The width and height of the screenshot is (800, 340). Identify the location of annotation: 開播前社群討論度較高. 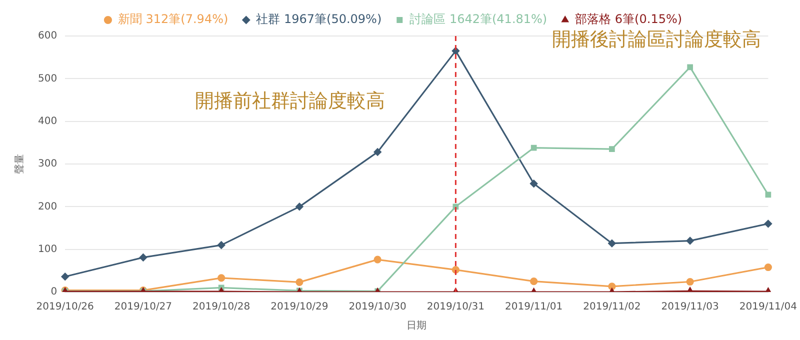
(290, 101).